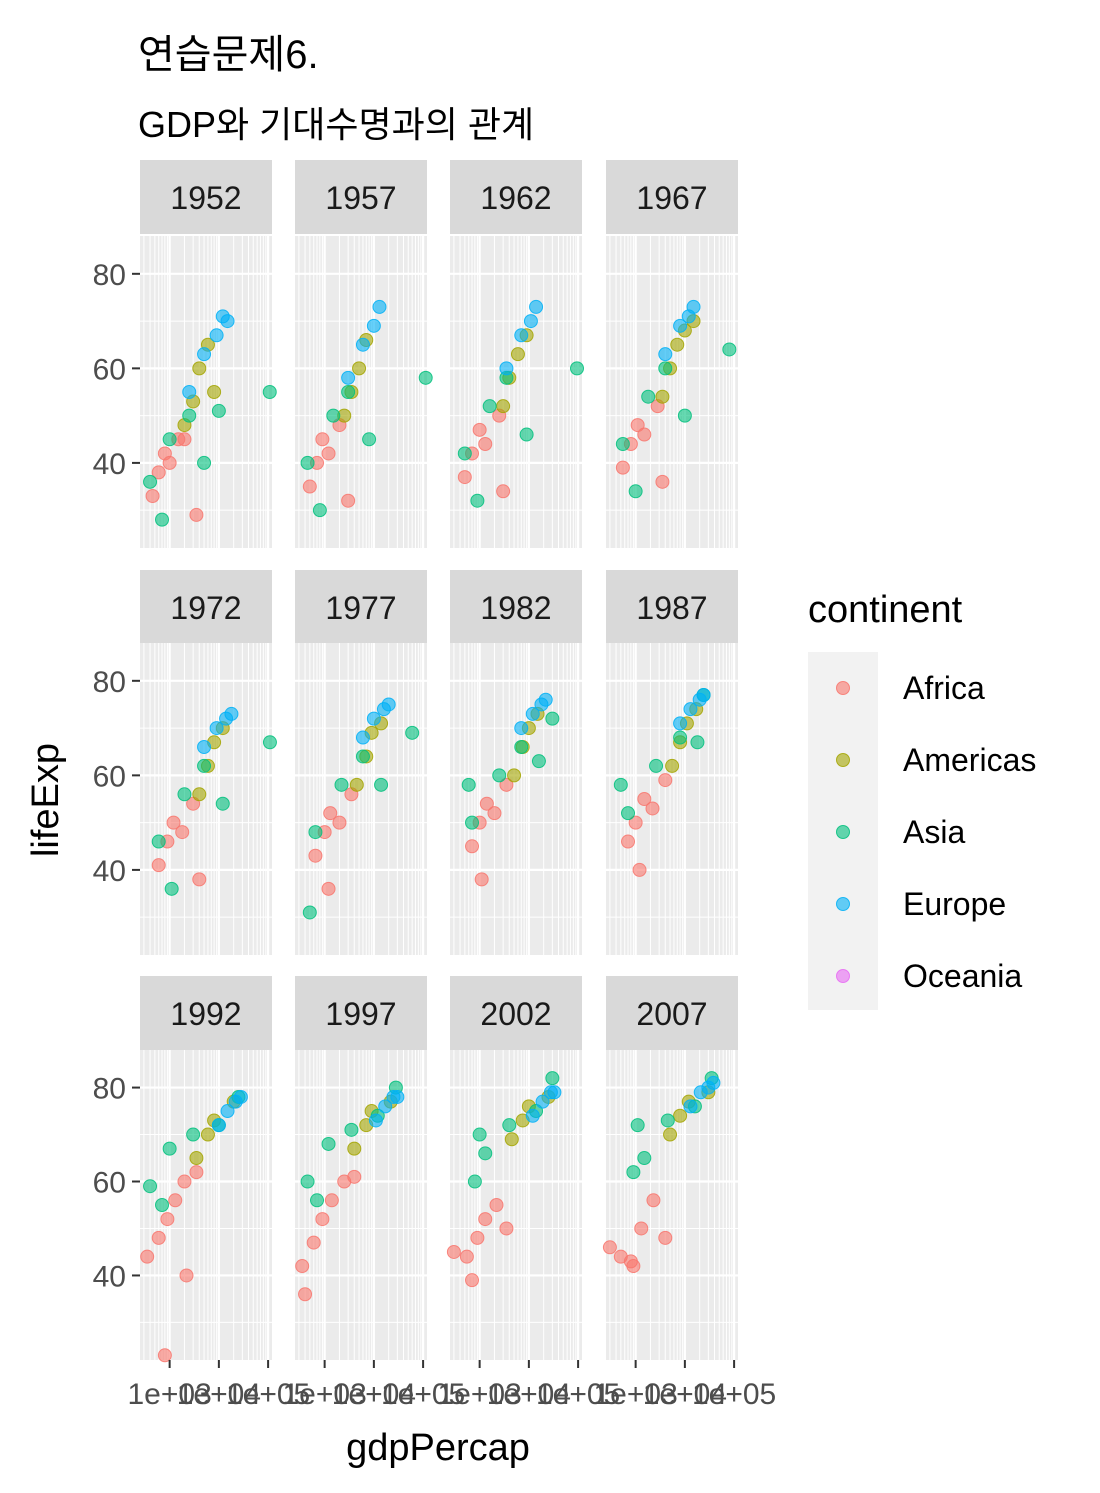 This screenshot has height=1493, width=1100. Describe the element at coordinates (268, 1394) in the screenshot. I see `x-axis-tick-label: 1e+05` at that location.